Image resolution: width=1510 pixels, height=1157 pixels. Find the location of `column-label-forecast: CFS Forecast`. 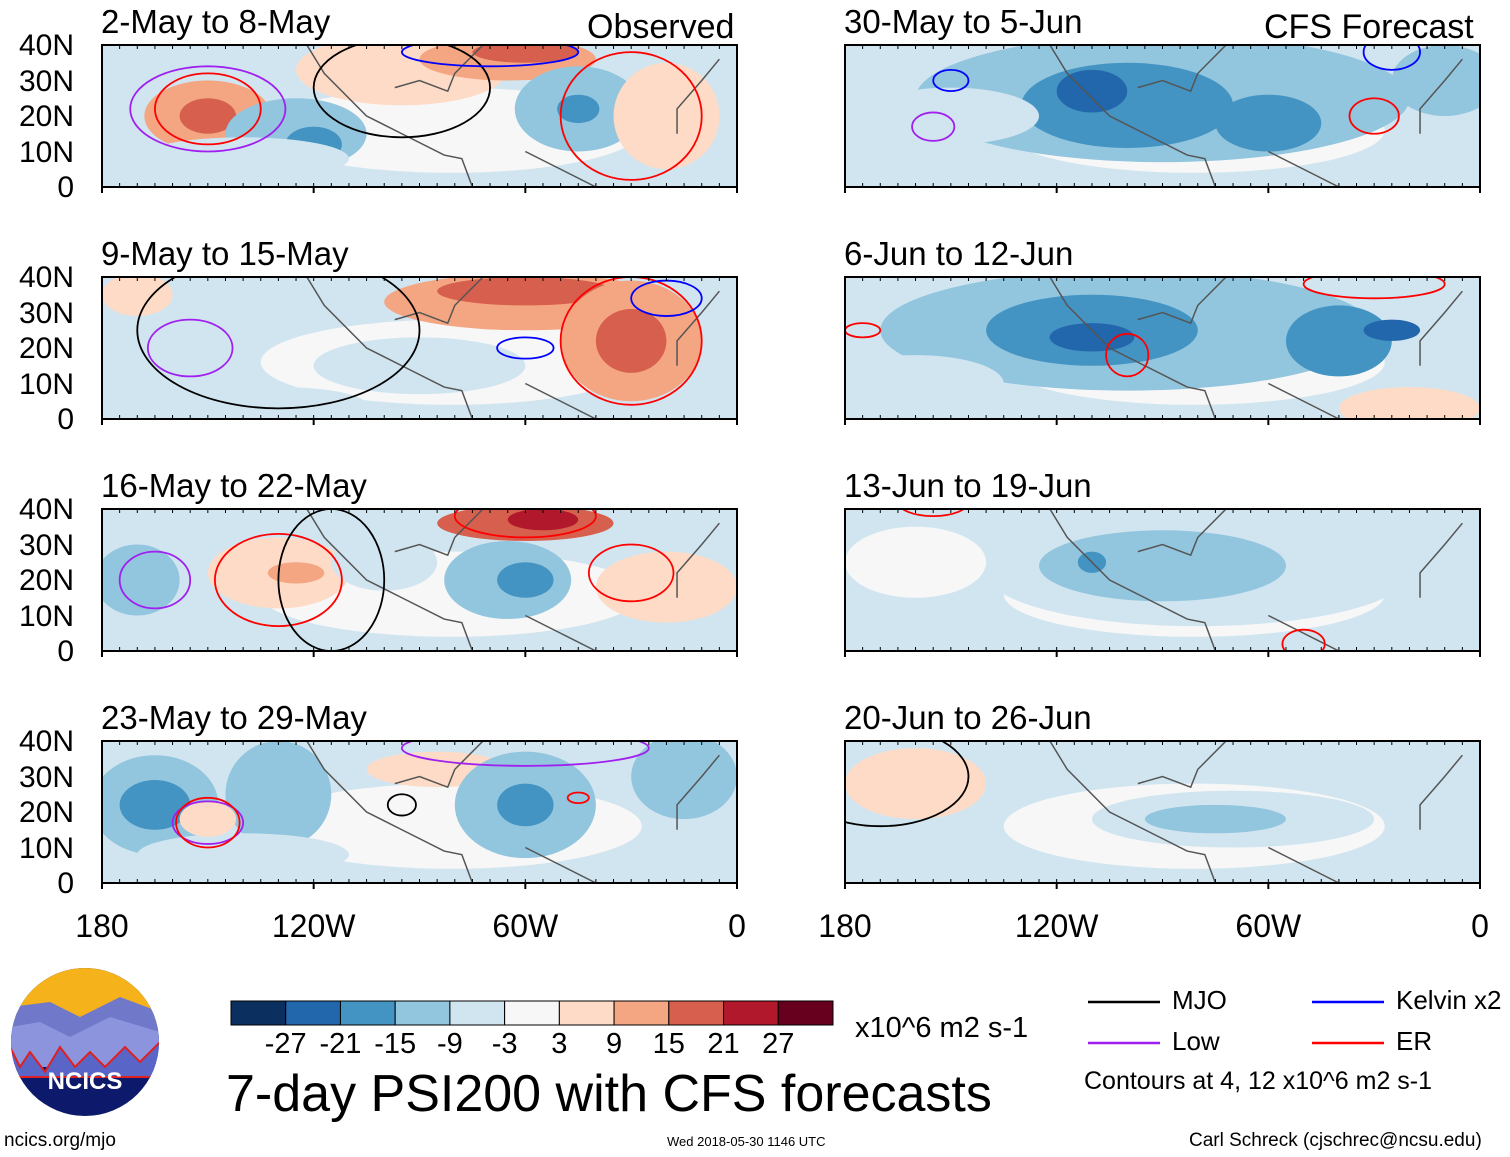

column-label-forecast: CFS Forecast is located at coordinates (1369, 27).